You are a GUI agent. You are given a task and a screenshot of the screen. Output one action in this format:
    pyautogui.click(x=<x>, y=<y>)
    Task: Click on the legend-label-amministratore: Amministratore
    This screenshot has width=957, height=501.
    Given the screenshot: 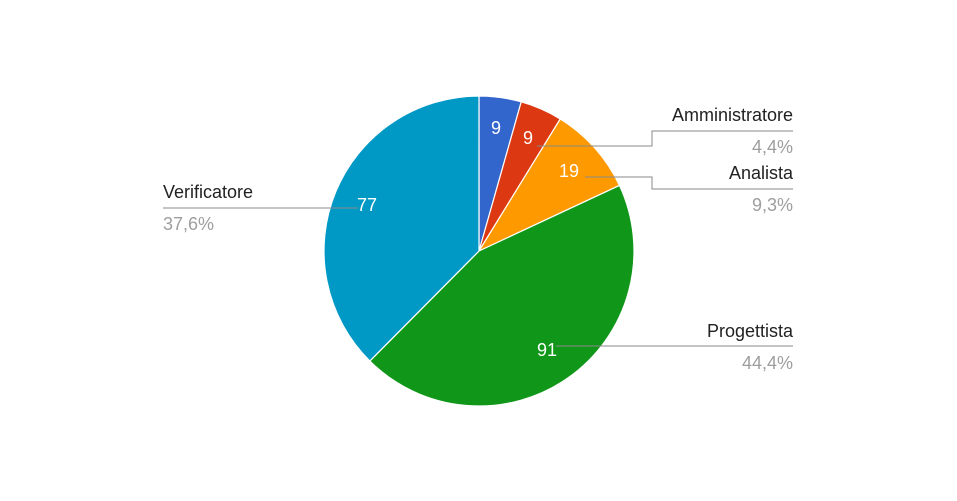 What is the action you would take?
    pyautogui.click(x=732, y=115)
    